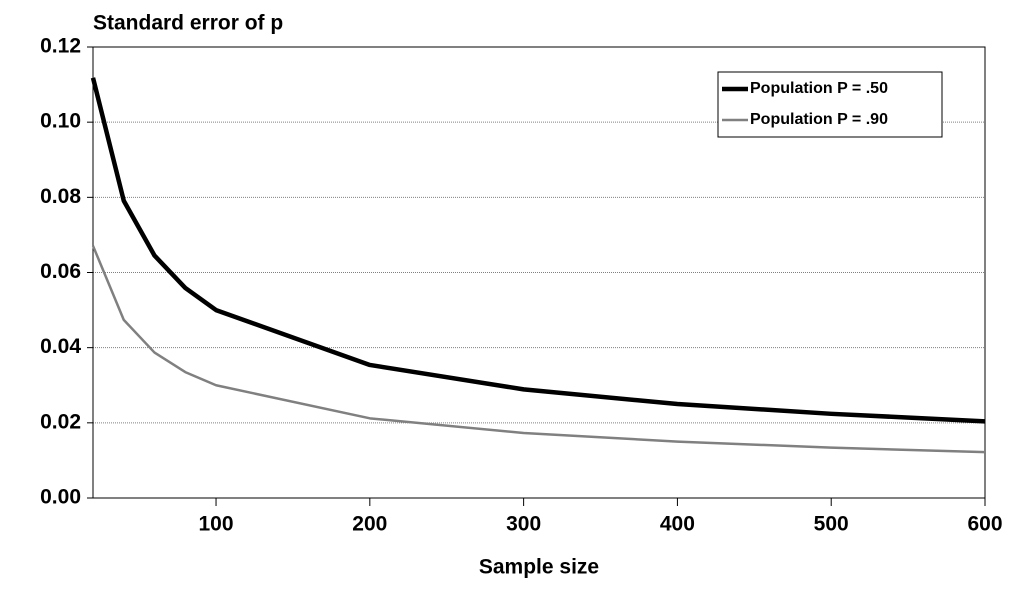 Image resolution: width=1013 pixels, height=602 pixels. What do you see at coordinates (984, 524) in the screenshot?
I see `x-tick-label: 600` at bounding box center [984, 524].